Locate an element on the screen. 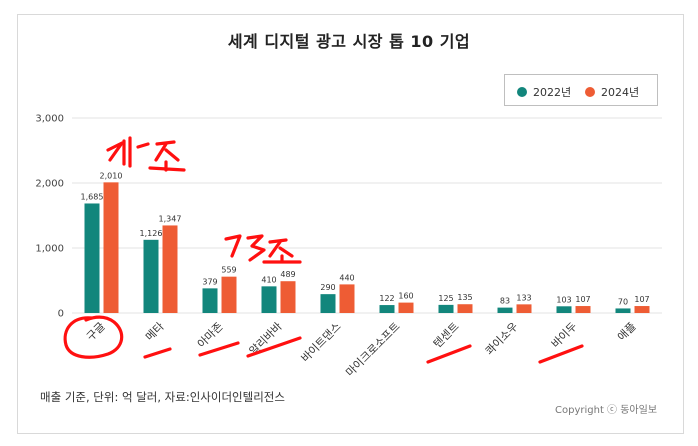 The image size is (698, 446). category-label: 알리바바 is located at coordinates (265, 338).